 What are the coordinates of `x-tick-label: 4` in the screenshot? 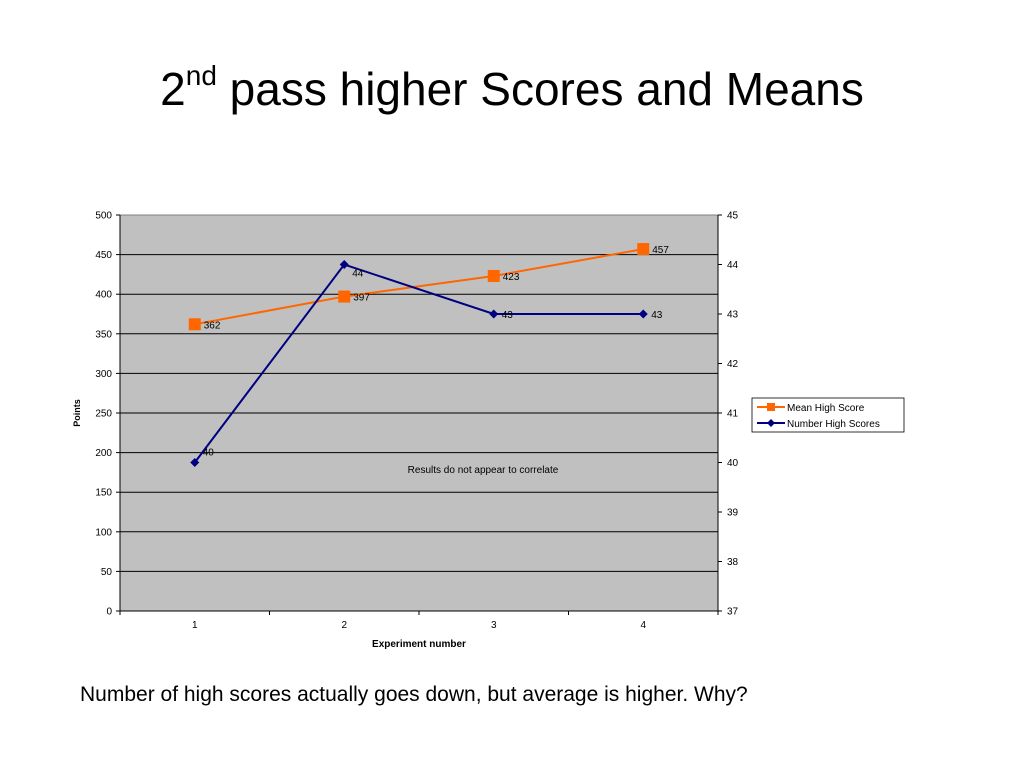 It's located at (643, 625).